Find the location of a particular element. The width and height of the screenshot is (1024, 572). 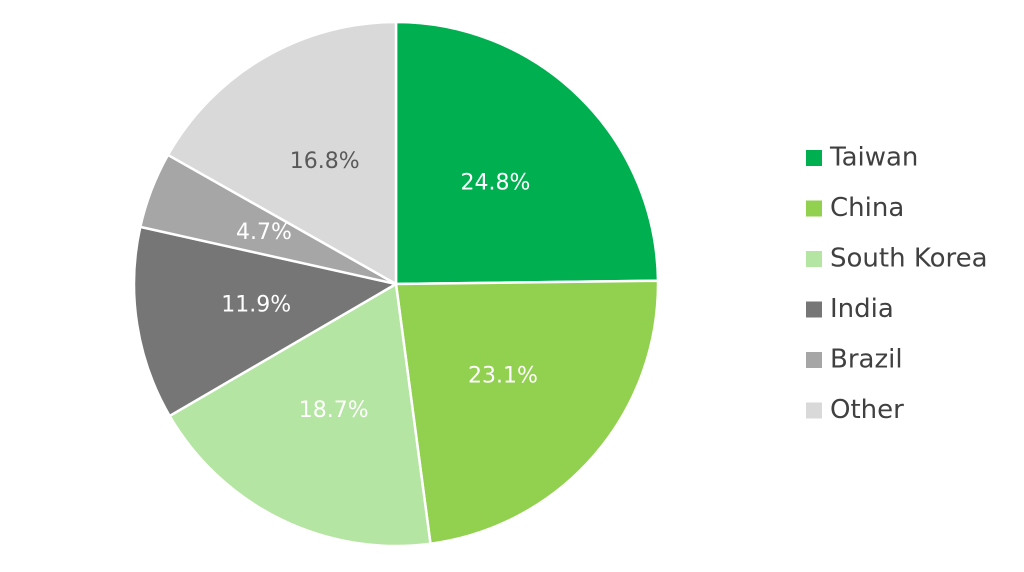

legend-label: Brazil is located at coordinates (866, 360).